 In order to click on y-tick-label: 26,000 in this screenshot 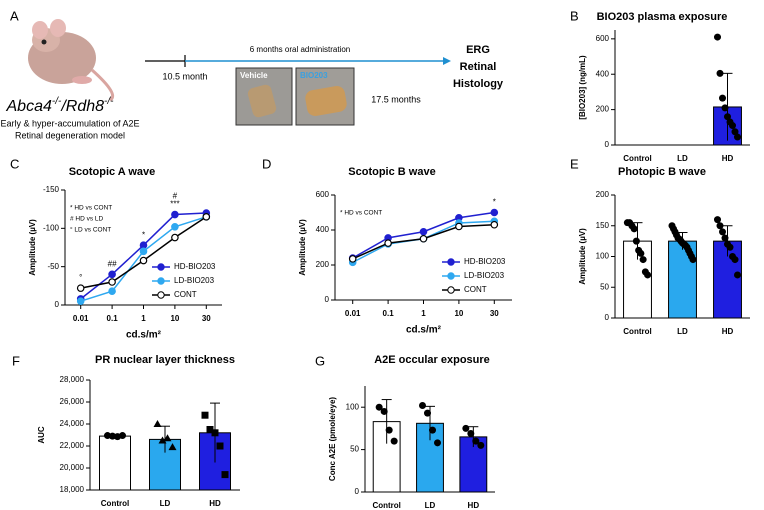, I will do `click(72, 401)`.